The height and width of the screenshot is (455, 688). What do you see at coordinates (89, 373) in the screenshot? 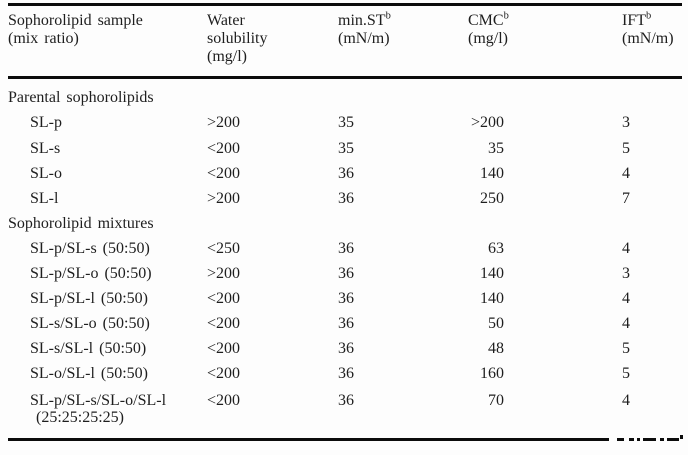
I see `sample-cell: SL-o/SL-l (50:50)` at bounding box center [89, 373].